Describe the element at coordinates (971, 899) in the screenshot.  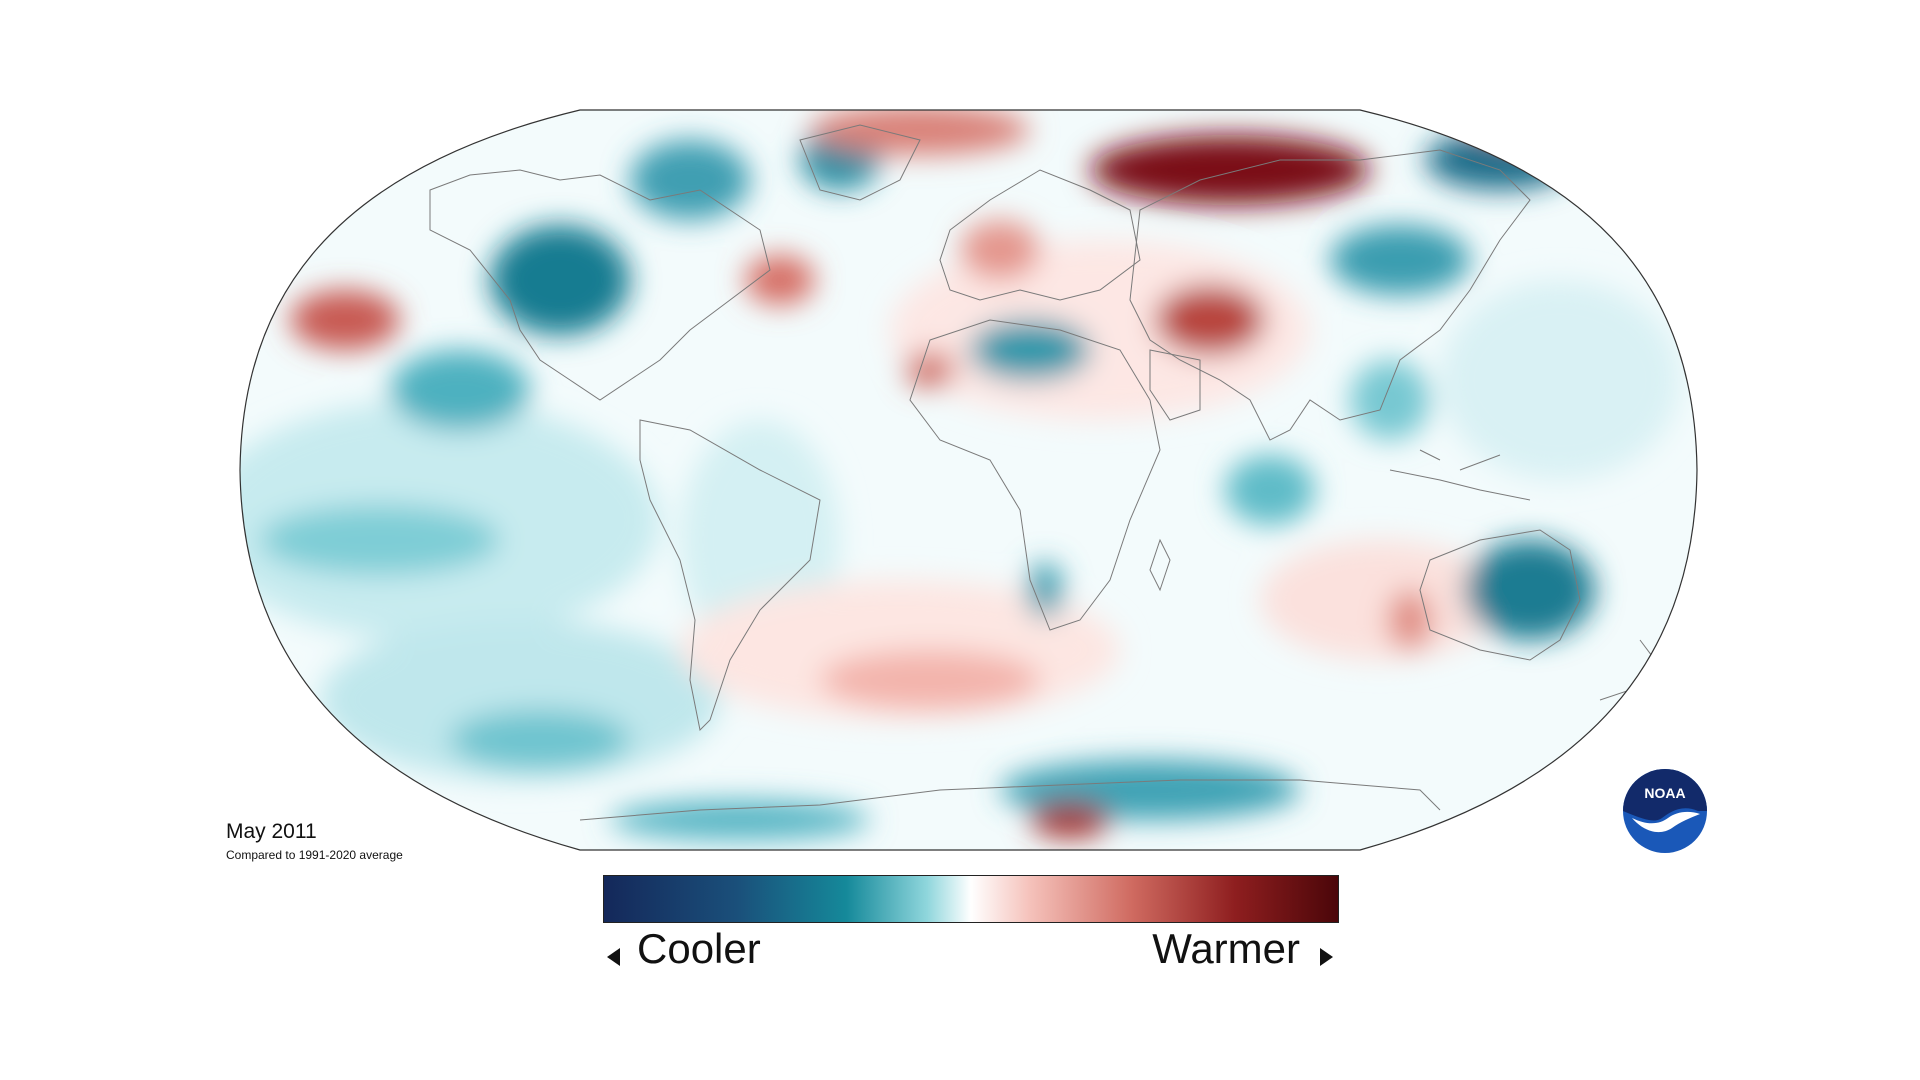
I see `color-scale-bar` at that location.